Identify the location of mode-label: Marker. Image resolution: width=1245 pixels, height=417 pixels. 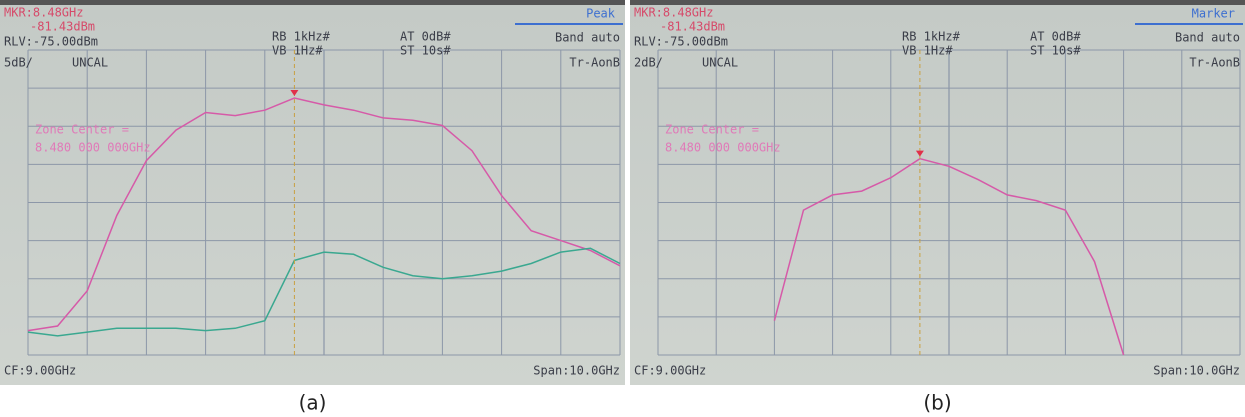
(1213, 14).